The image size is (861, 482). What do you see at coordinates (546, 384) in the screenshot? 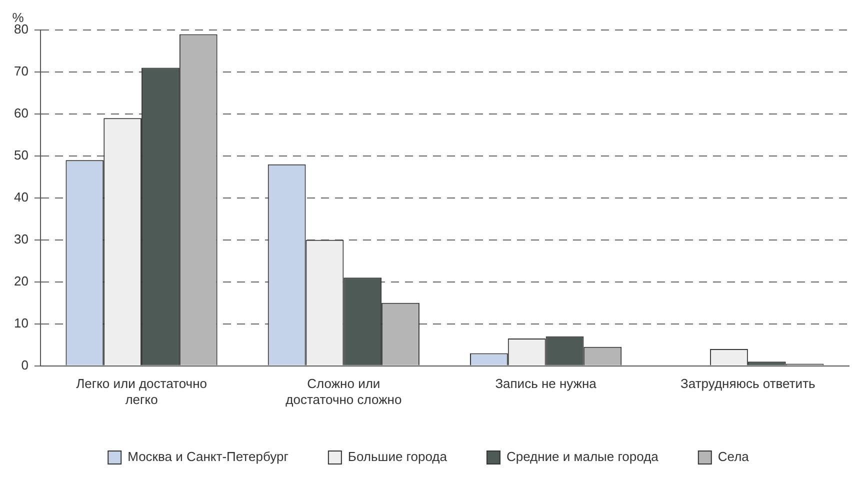
I see `x-tick-label: Запись не нужна` at bounding box center [546, 384].